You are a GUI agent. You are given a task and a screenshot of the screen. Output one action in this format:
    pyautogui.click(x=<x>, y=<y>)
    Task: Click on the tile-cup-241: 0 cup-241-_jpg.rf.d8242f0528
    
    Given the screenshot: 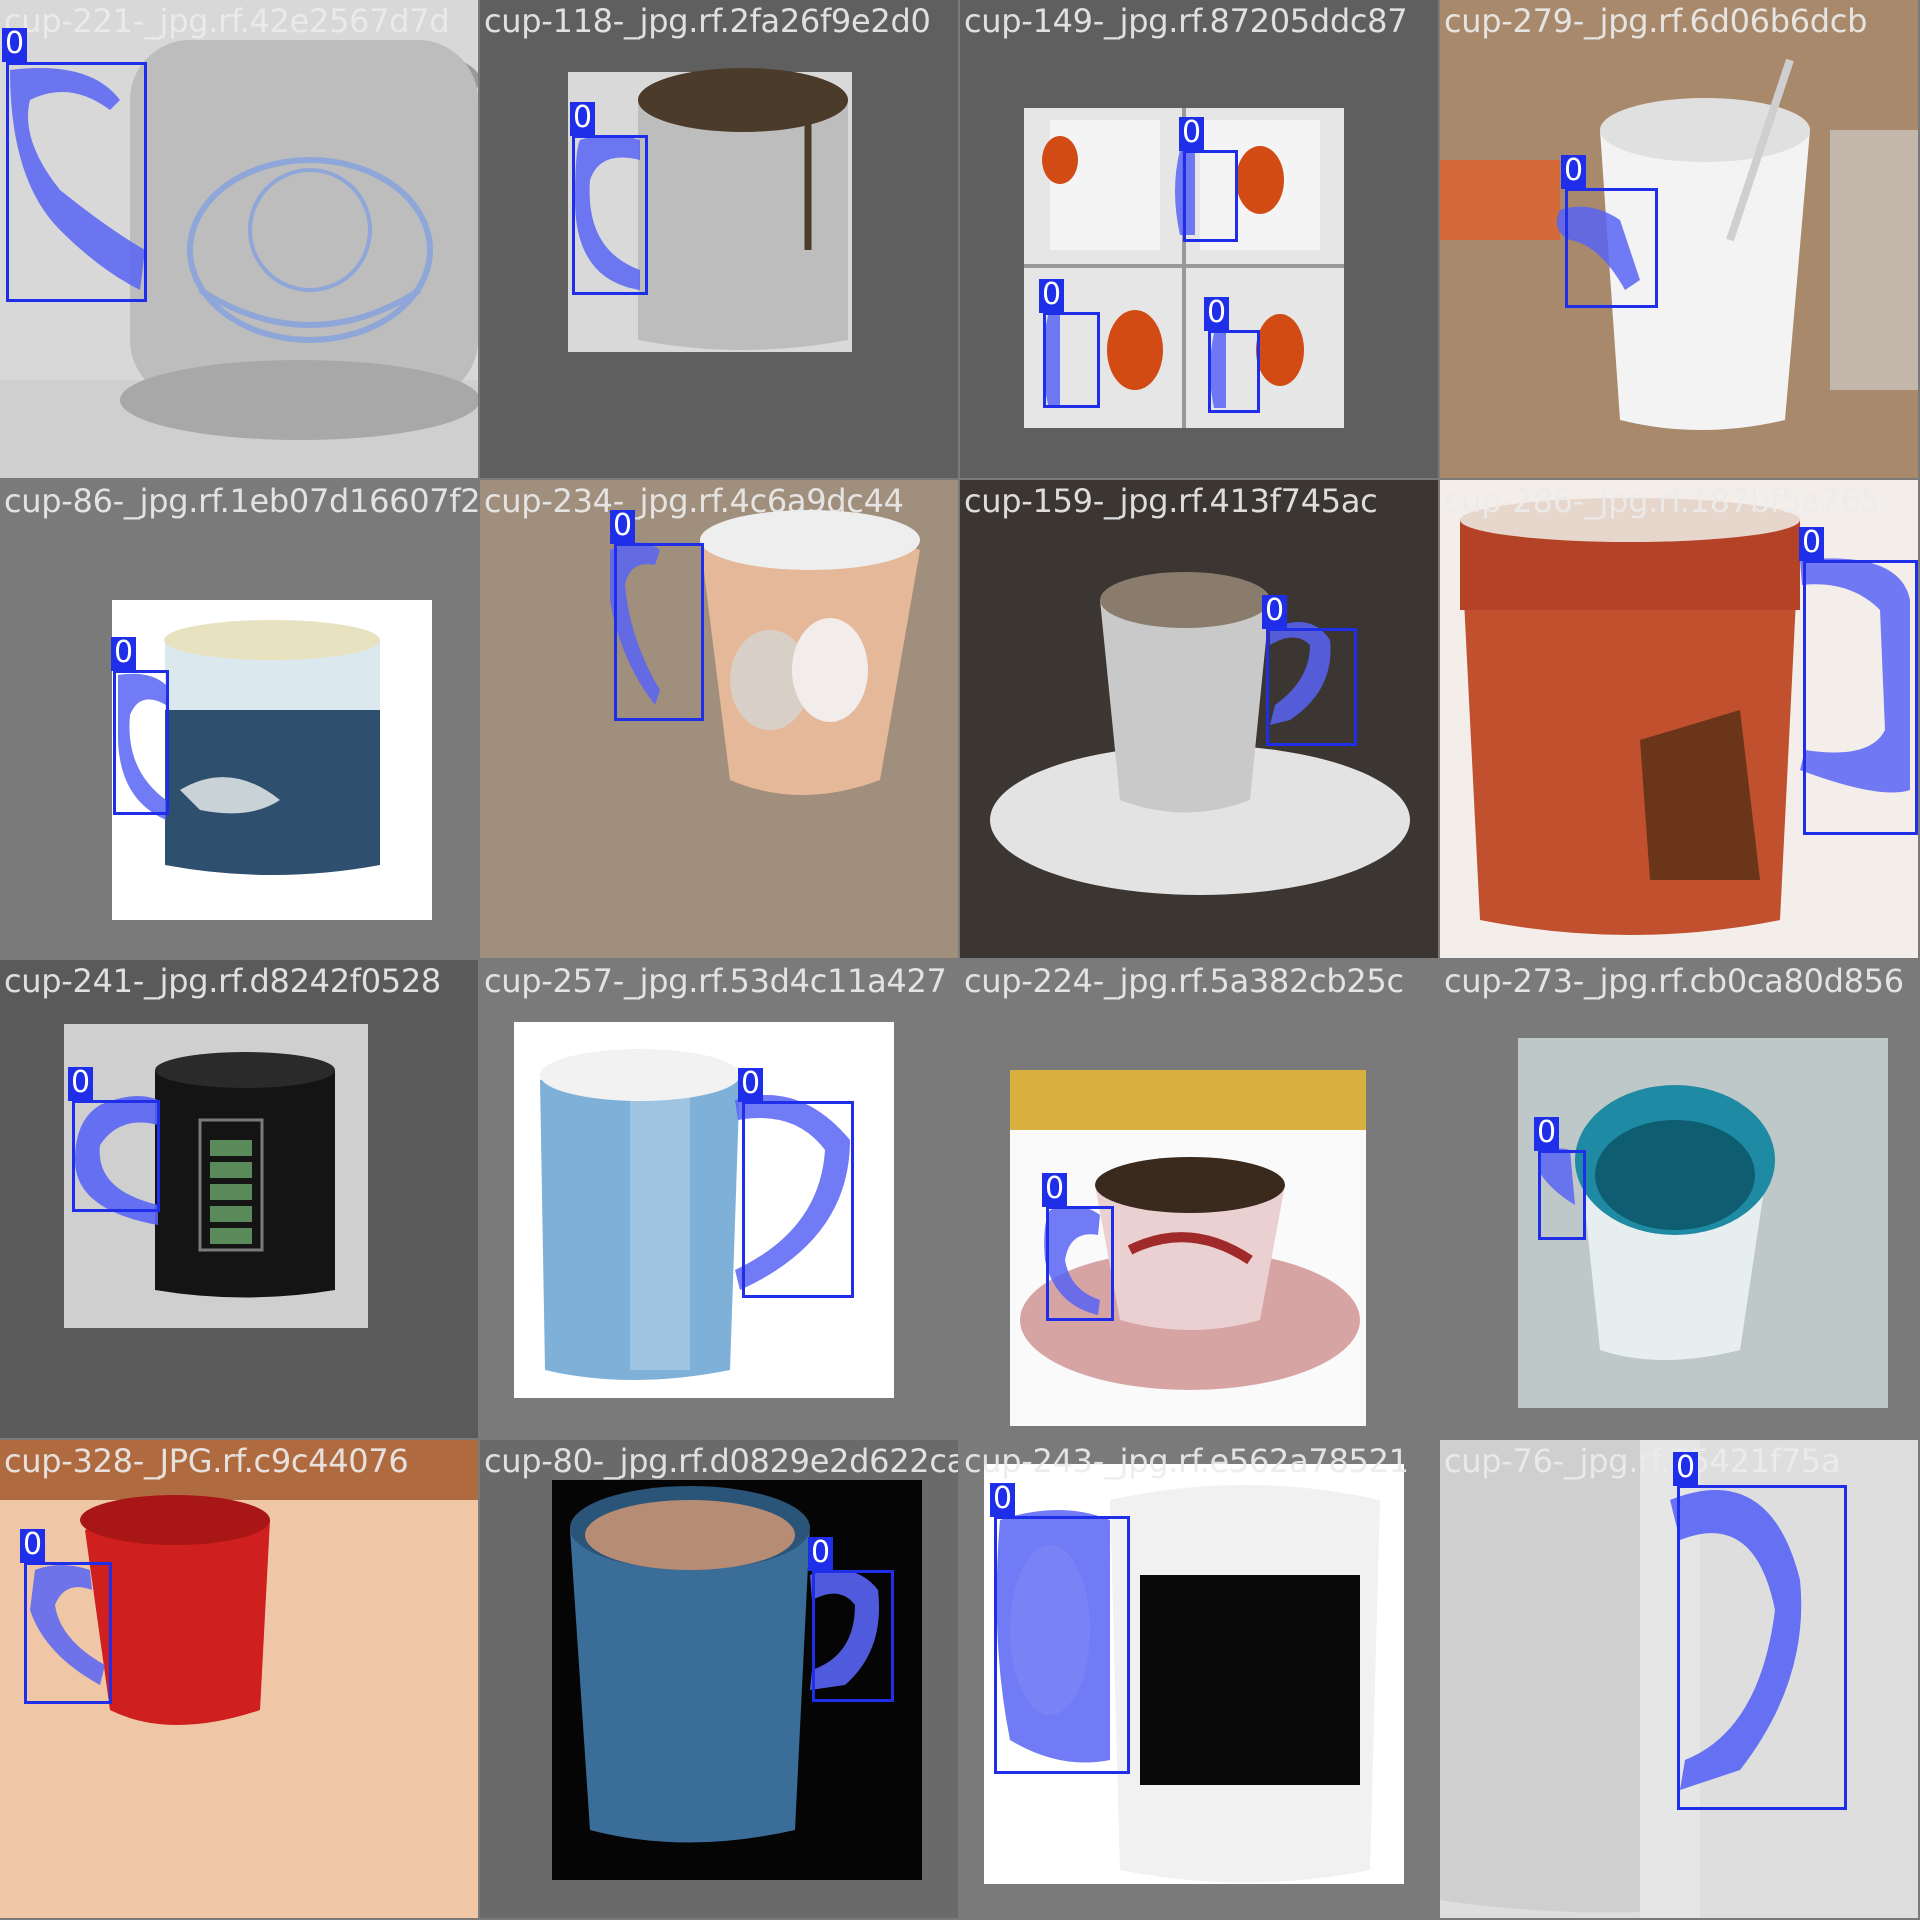 What is the action you would take?
    pyautogui.click(x=239, y=1199)
    